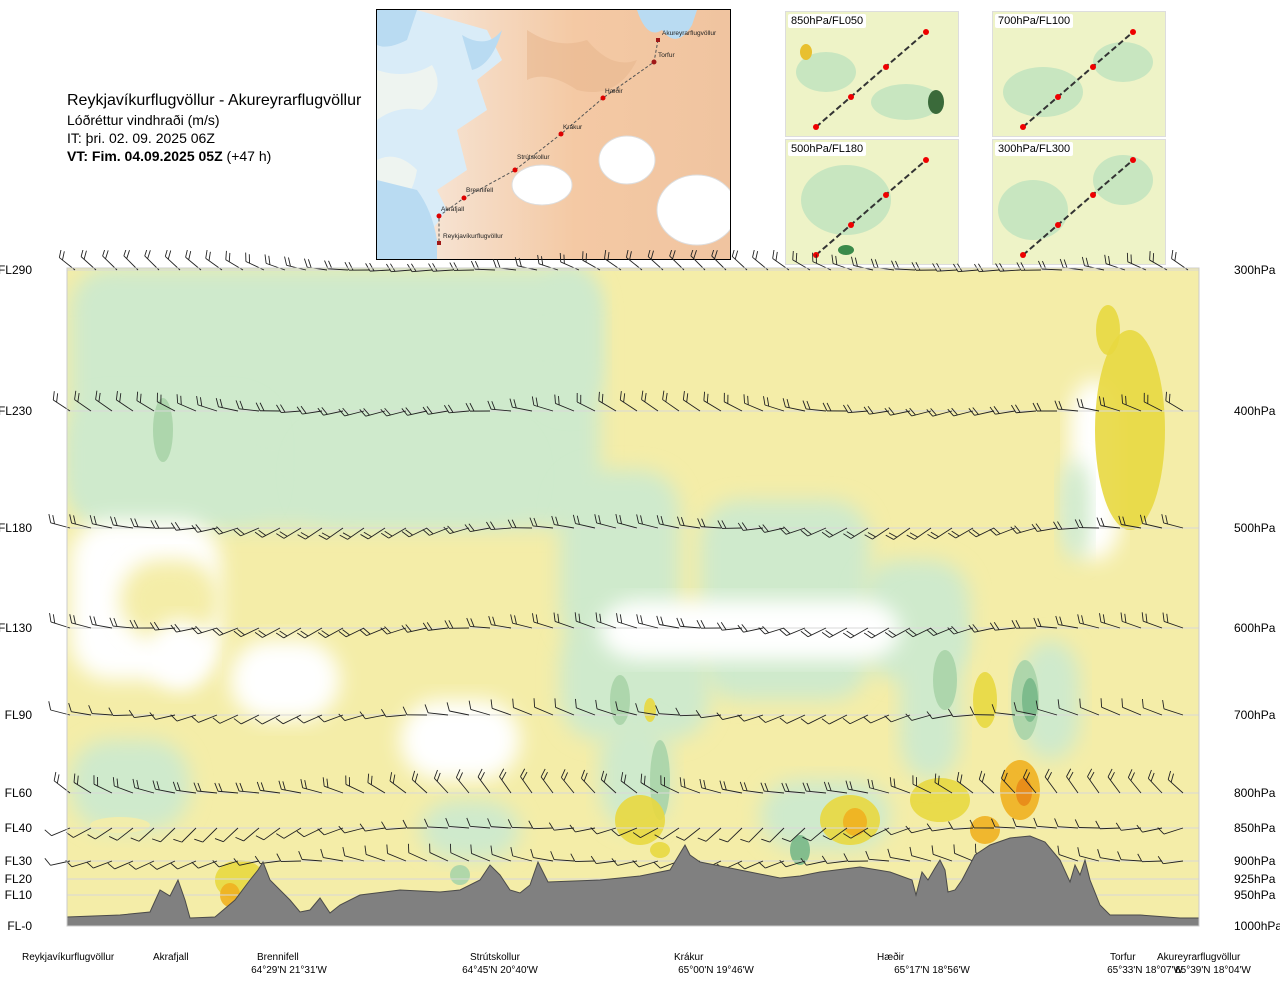  I want to click on thumbnail-700hpa: 700hPa/FL100, so click(1079, 74).